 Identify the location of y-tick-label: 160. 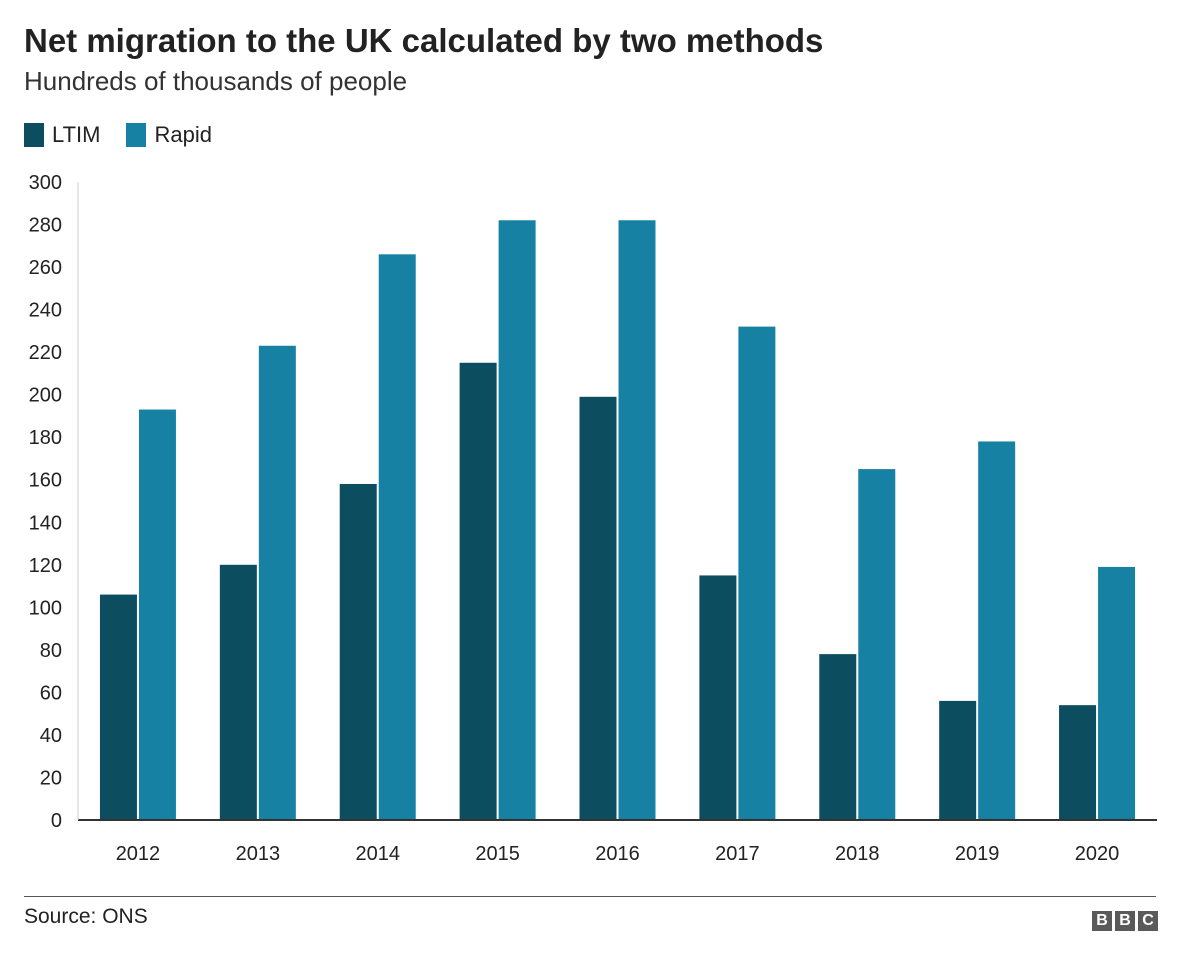
(45, 481).